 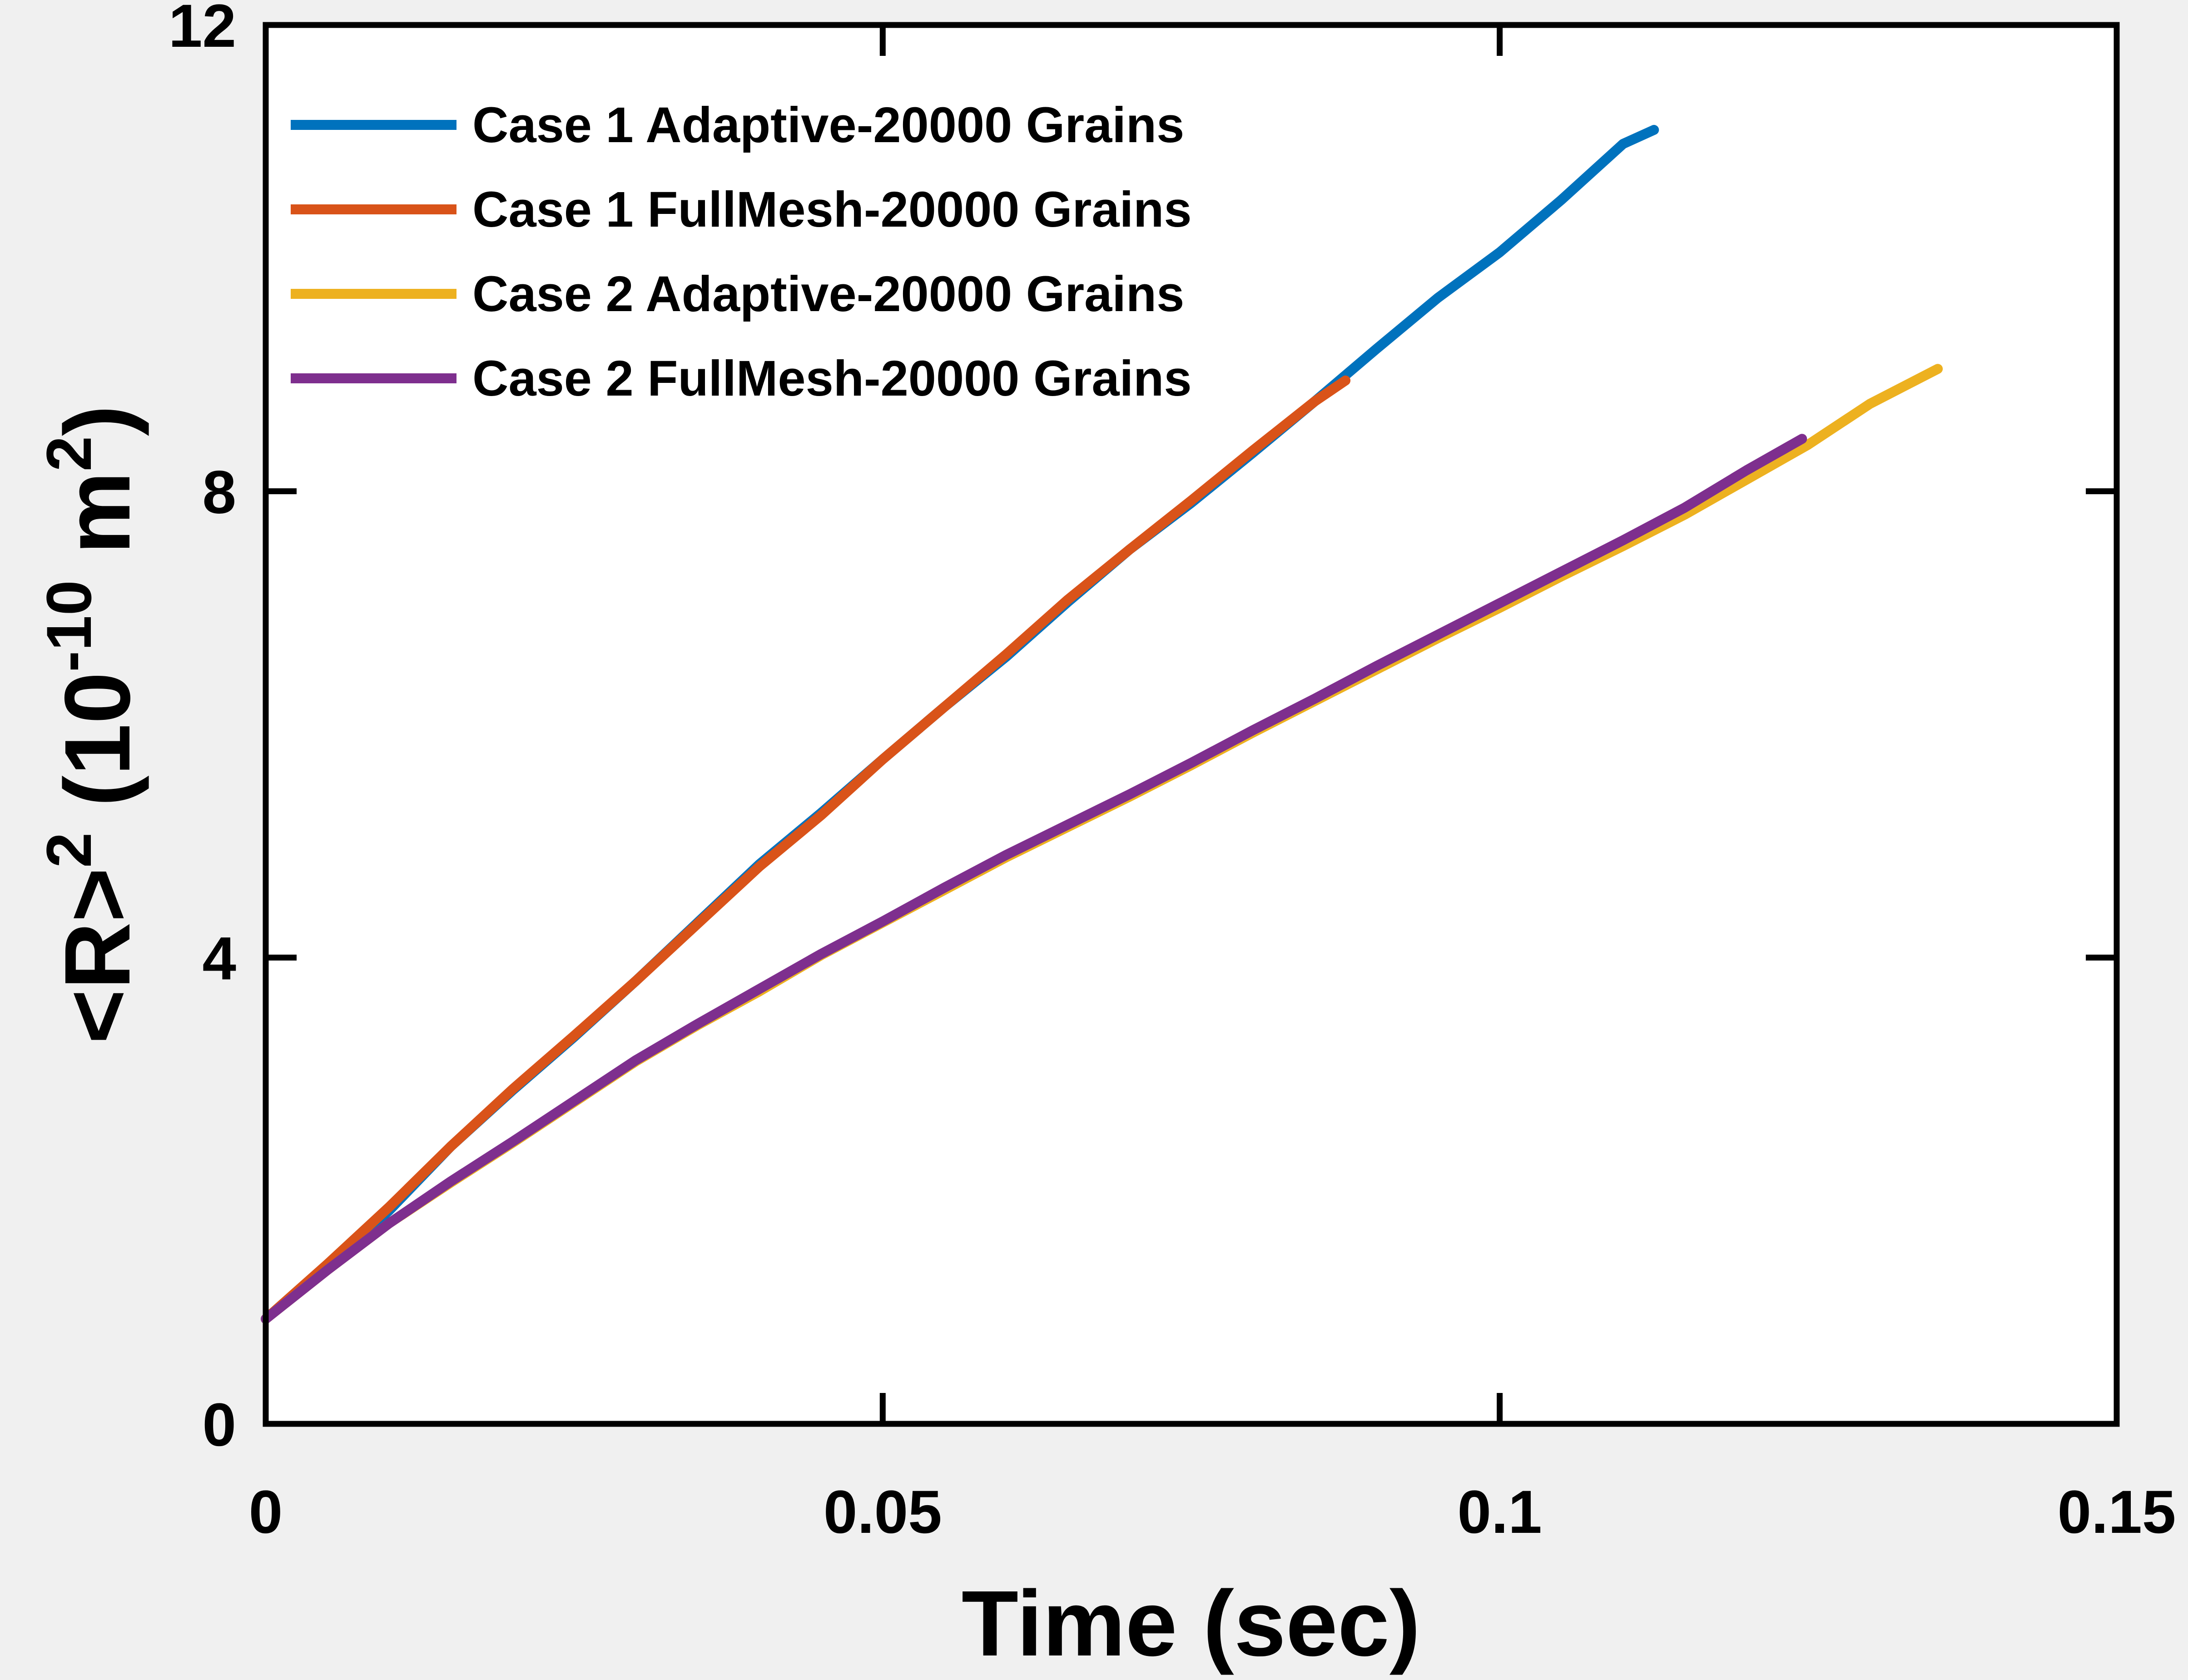 What do you see at coordinates (828, 294) in the screenshot?
I see `legend-label: Case 2 Adaptive-20000 Grains` at bounding box center [828, 294].